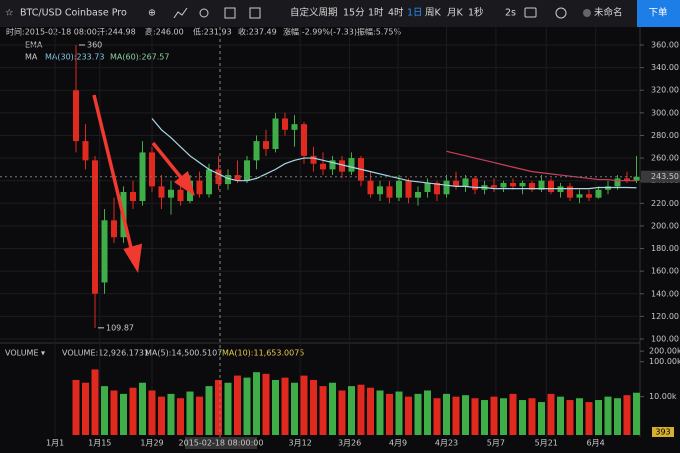 This screenshot has width=680, height=453. I want to click on period-option: 1日, so click(415, 13).